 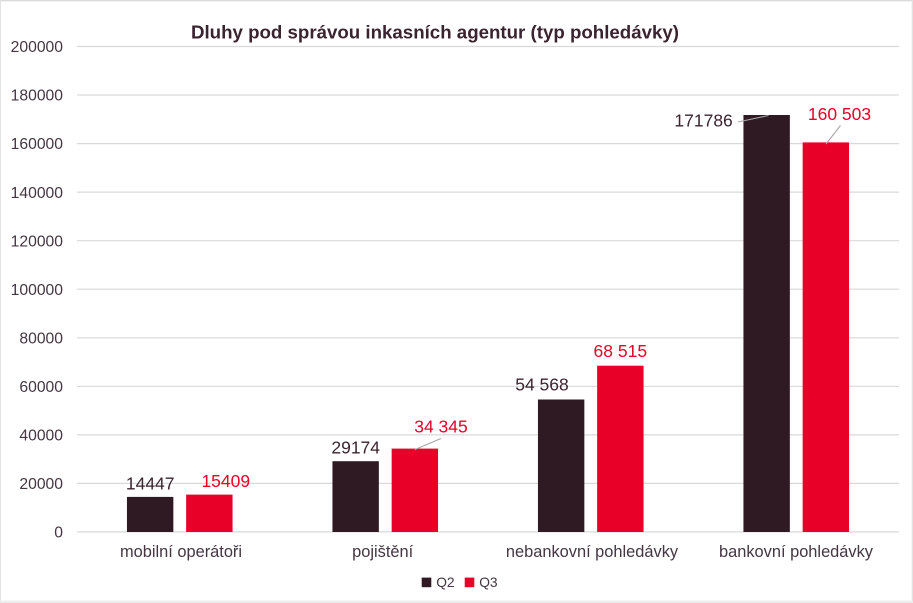 What do you see at coordinates (488, 582) in the screenshot?
I see `svg-text: Q3` at bounding box center [488, 582].